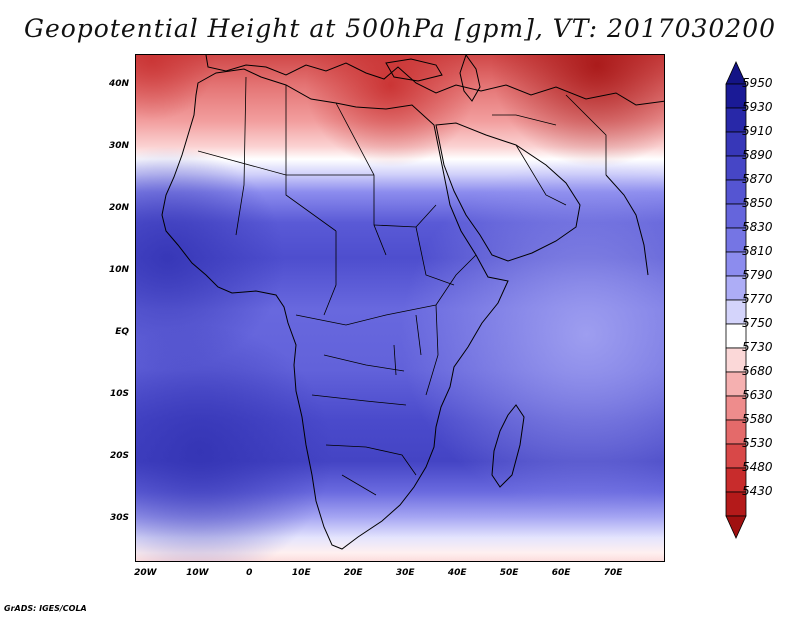 The width and height of the screenshot is (800, 618). Describe the element at coordinates (118, 83) in the screenshot. I see `lat-tick-label: 40N` at that location.